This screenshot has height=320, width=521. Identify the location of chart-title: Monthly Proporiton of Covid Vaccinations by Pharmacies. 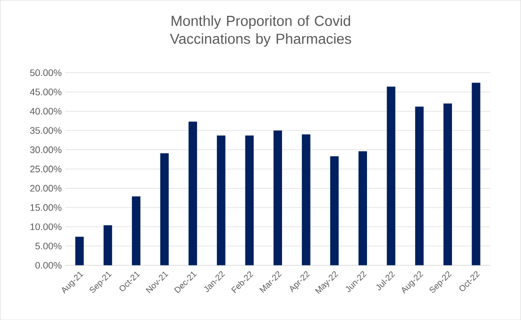
(261, 31).